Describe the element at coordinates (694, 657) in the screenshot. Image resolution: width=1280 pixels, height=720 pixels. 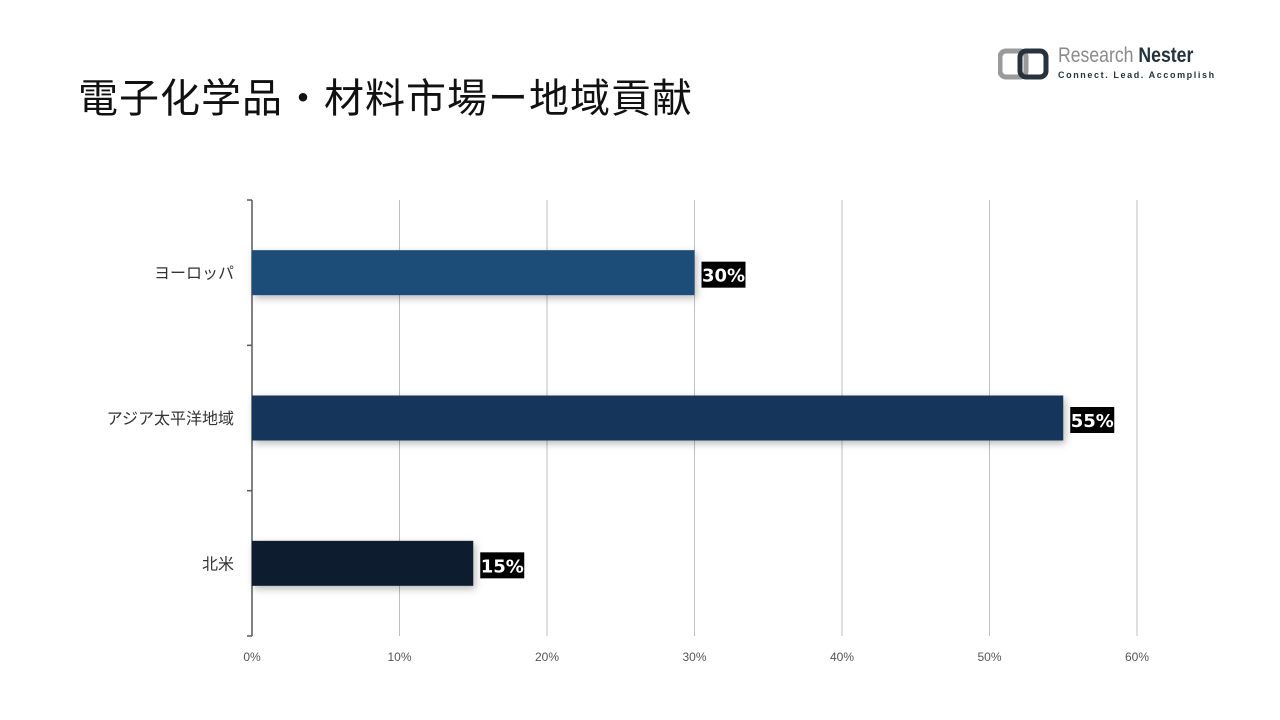
I see `x-tick-label: 30%` at that location.